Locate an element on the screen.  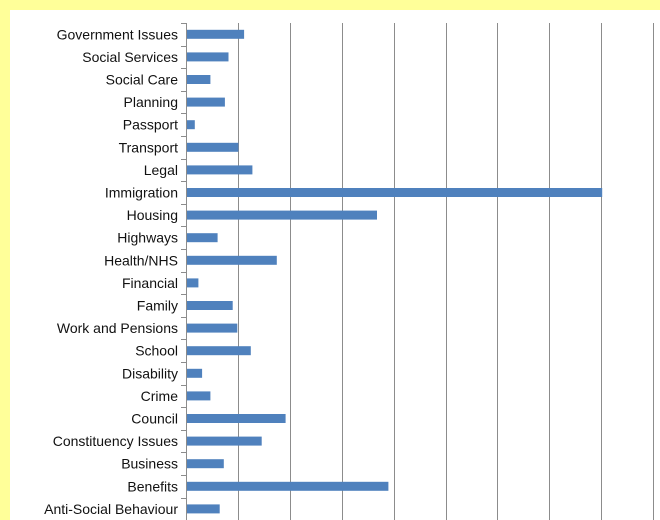
category-label: Financial is located at coordinates (150, 283).